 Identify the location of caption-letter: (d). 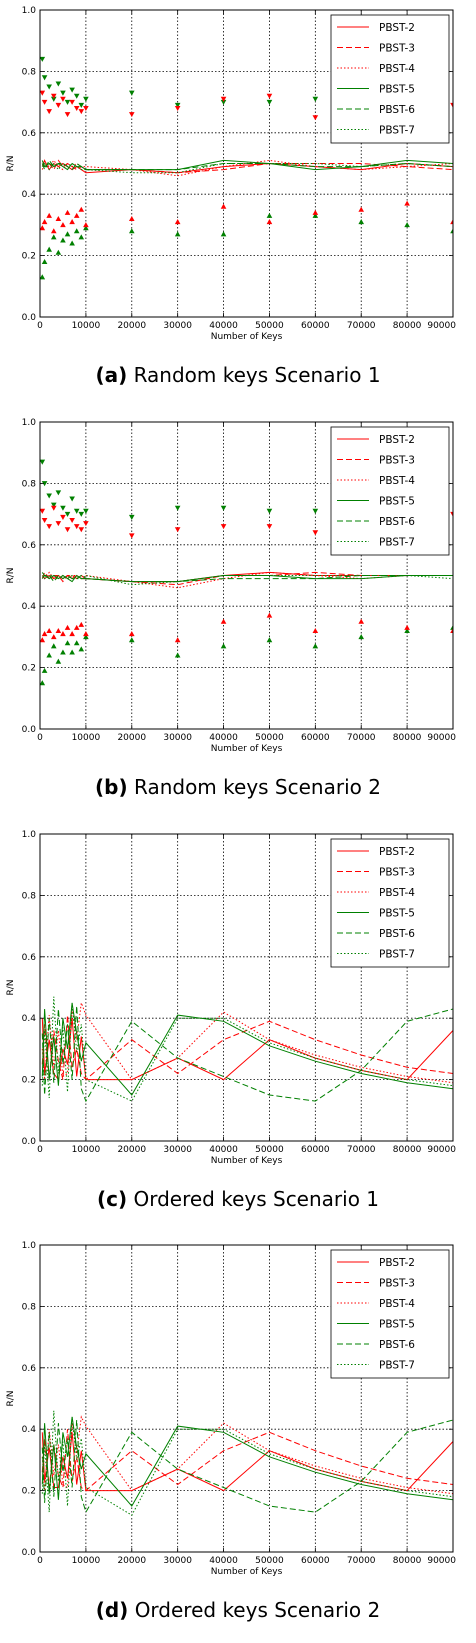
(112, 1610).